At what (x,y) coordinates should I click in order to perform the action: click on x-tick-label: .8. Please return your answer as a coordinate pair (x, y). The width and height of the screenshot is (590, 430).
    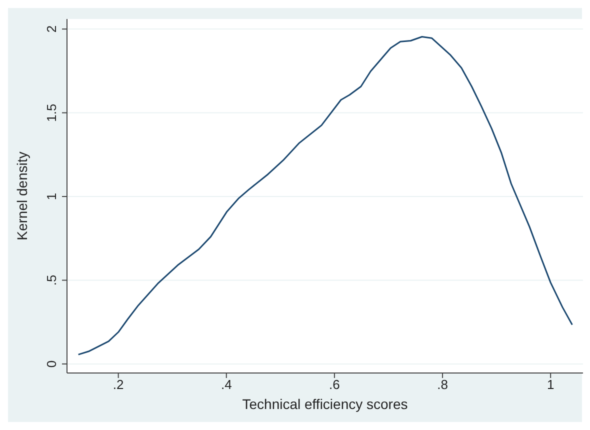
    Looking at the image, I should click on (442, 384).